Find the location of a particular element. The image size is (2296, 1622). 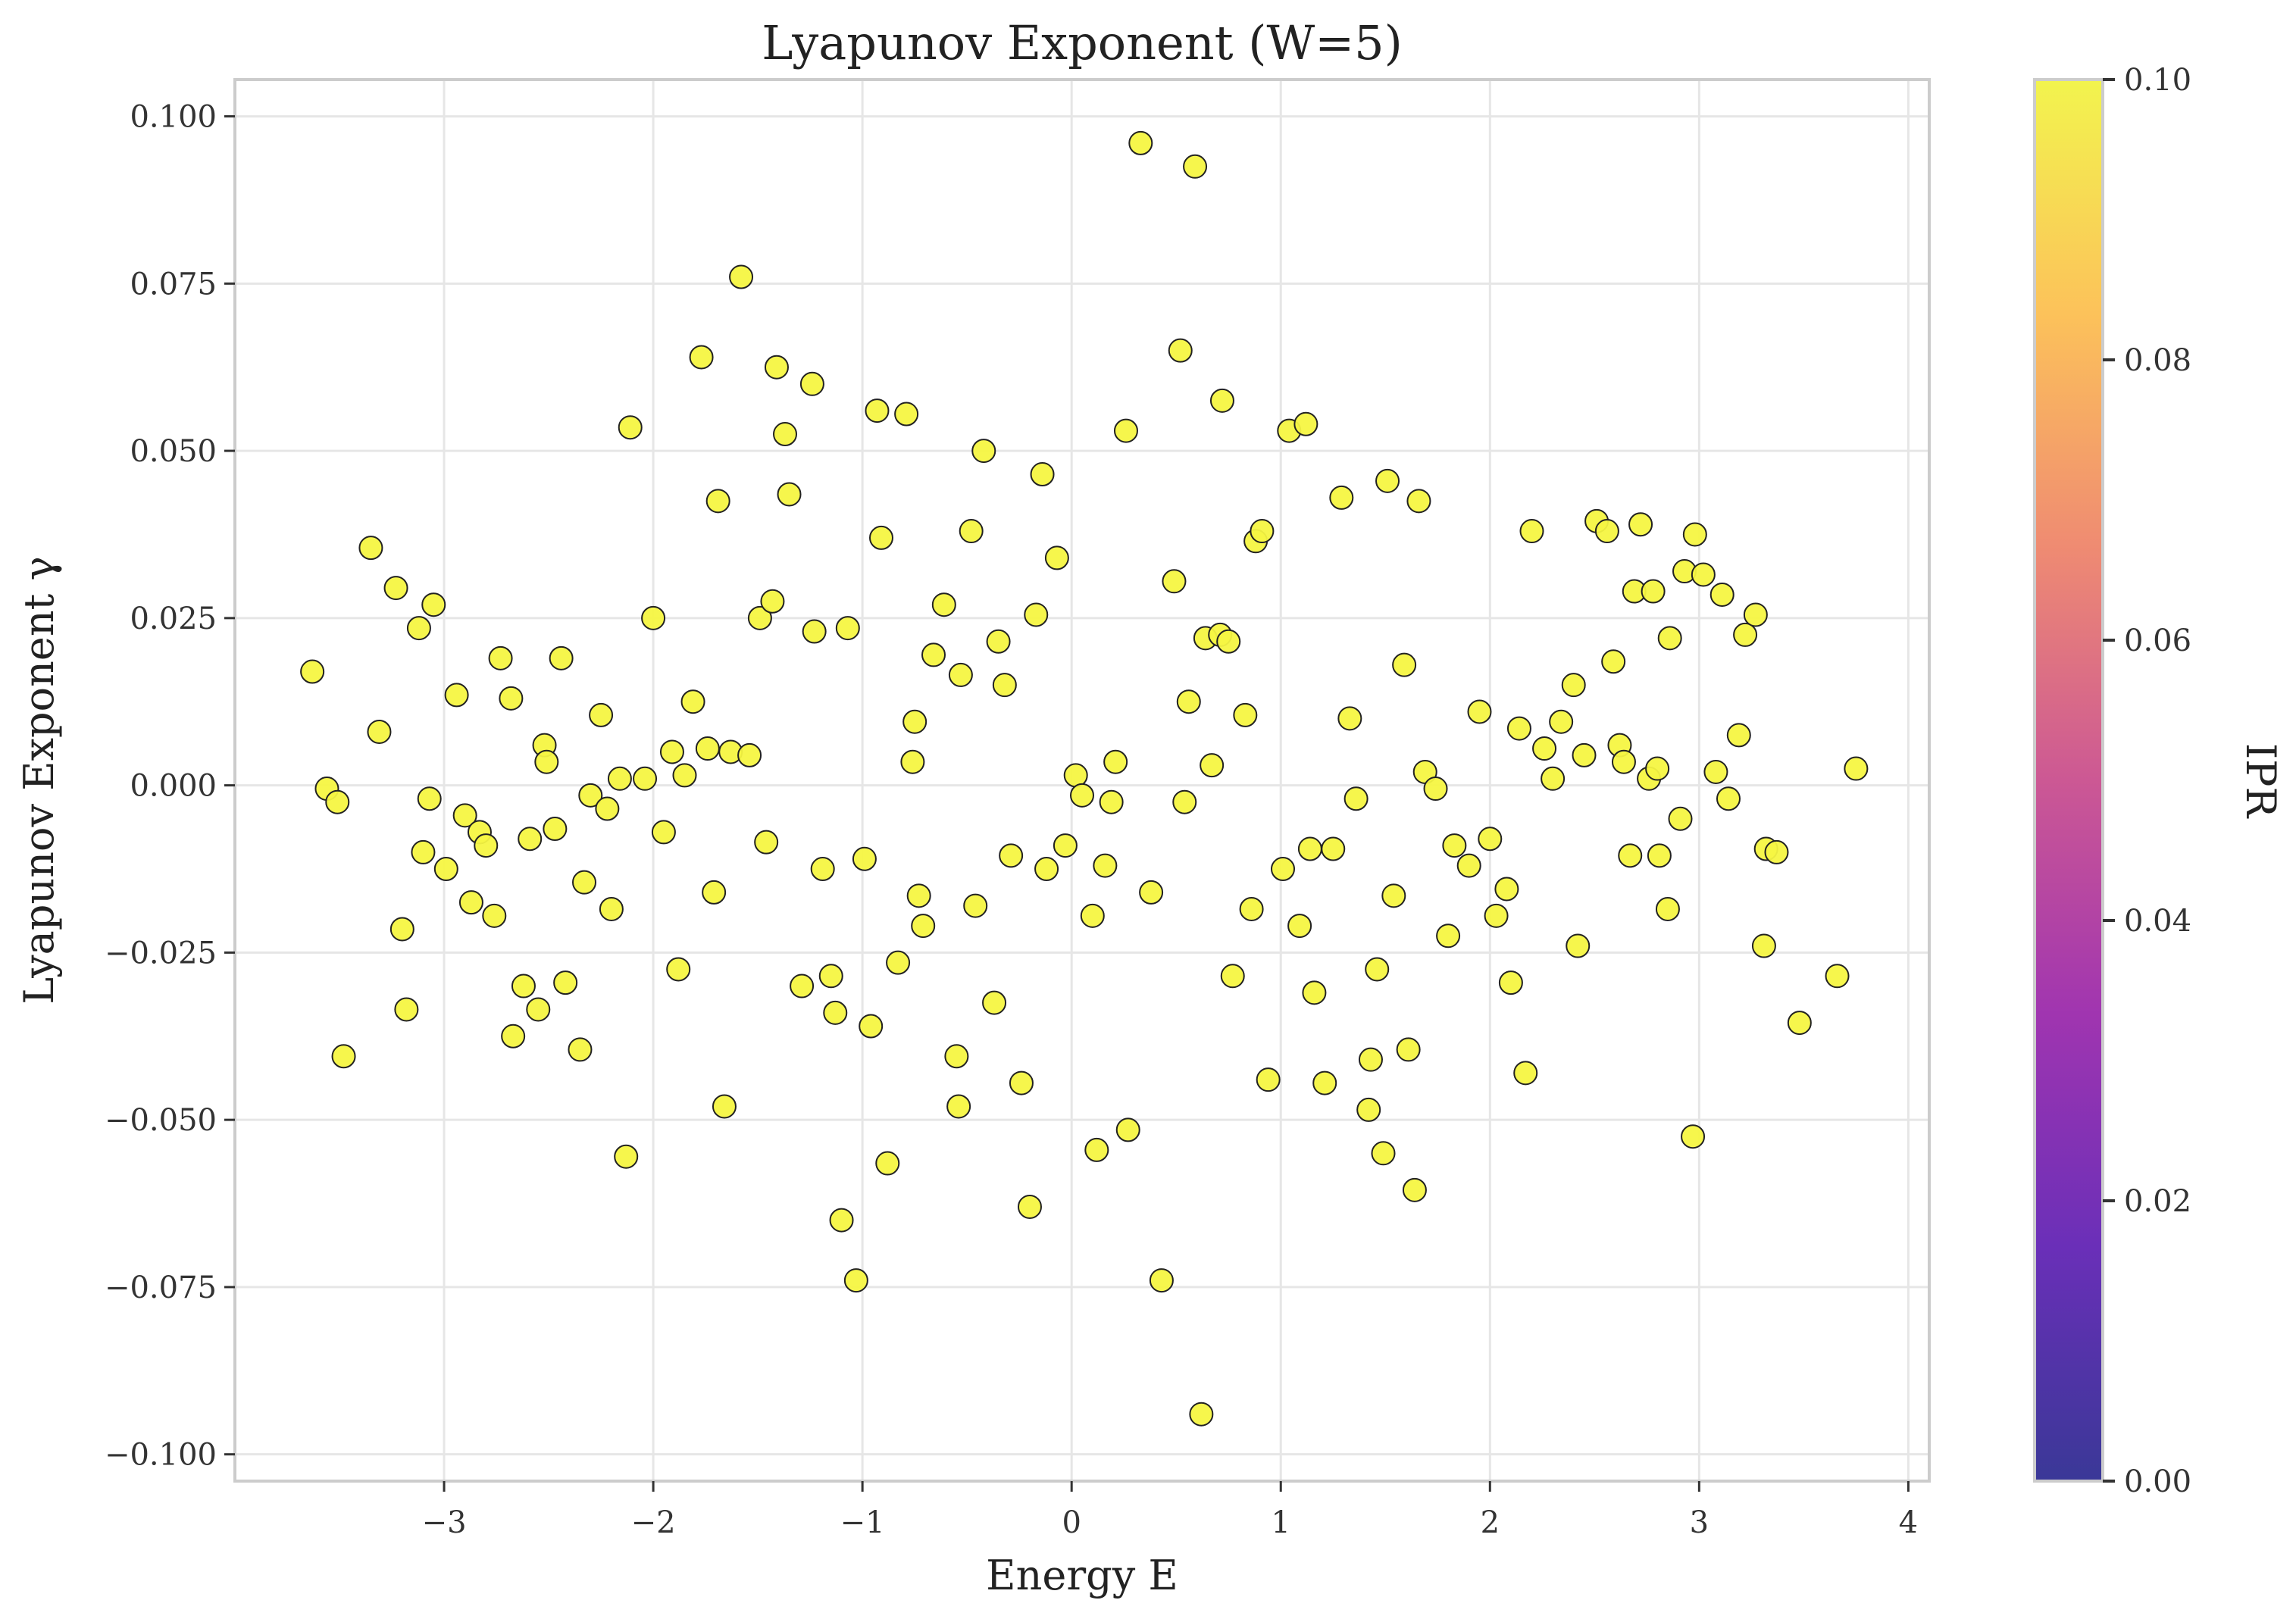

colorbar-label: IPR is located at coordinates (2261, 781).